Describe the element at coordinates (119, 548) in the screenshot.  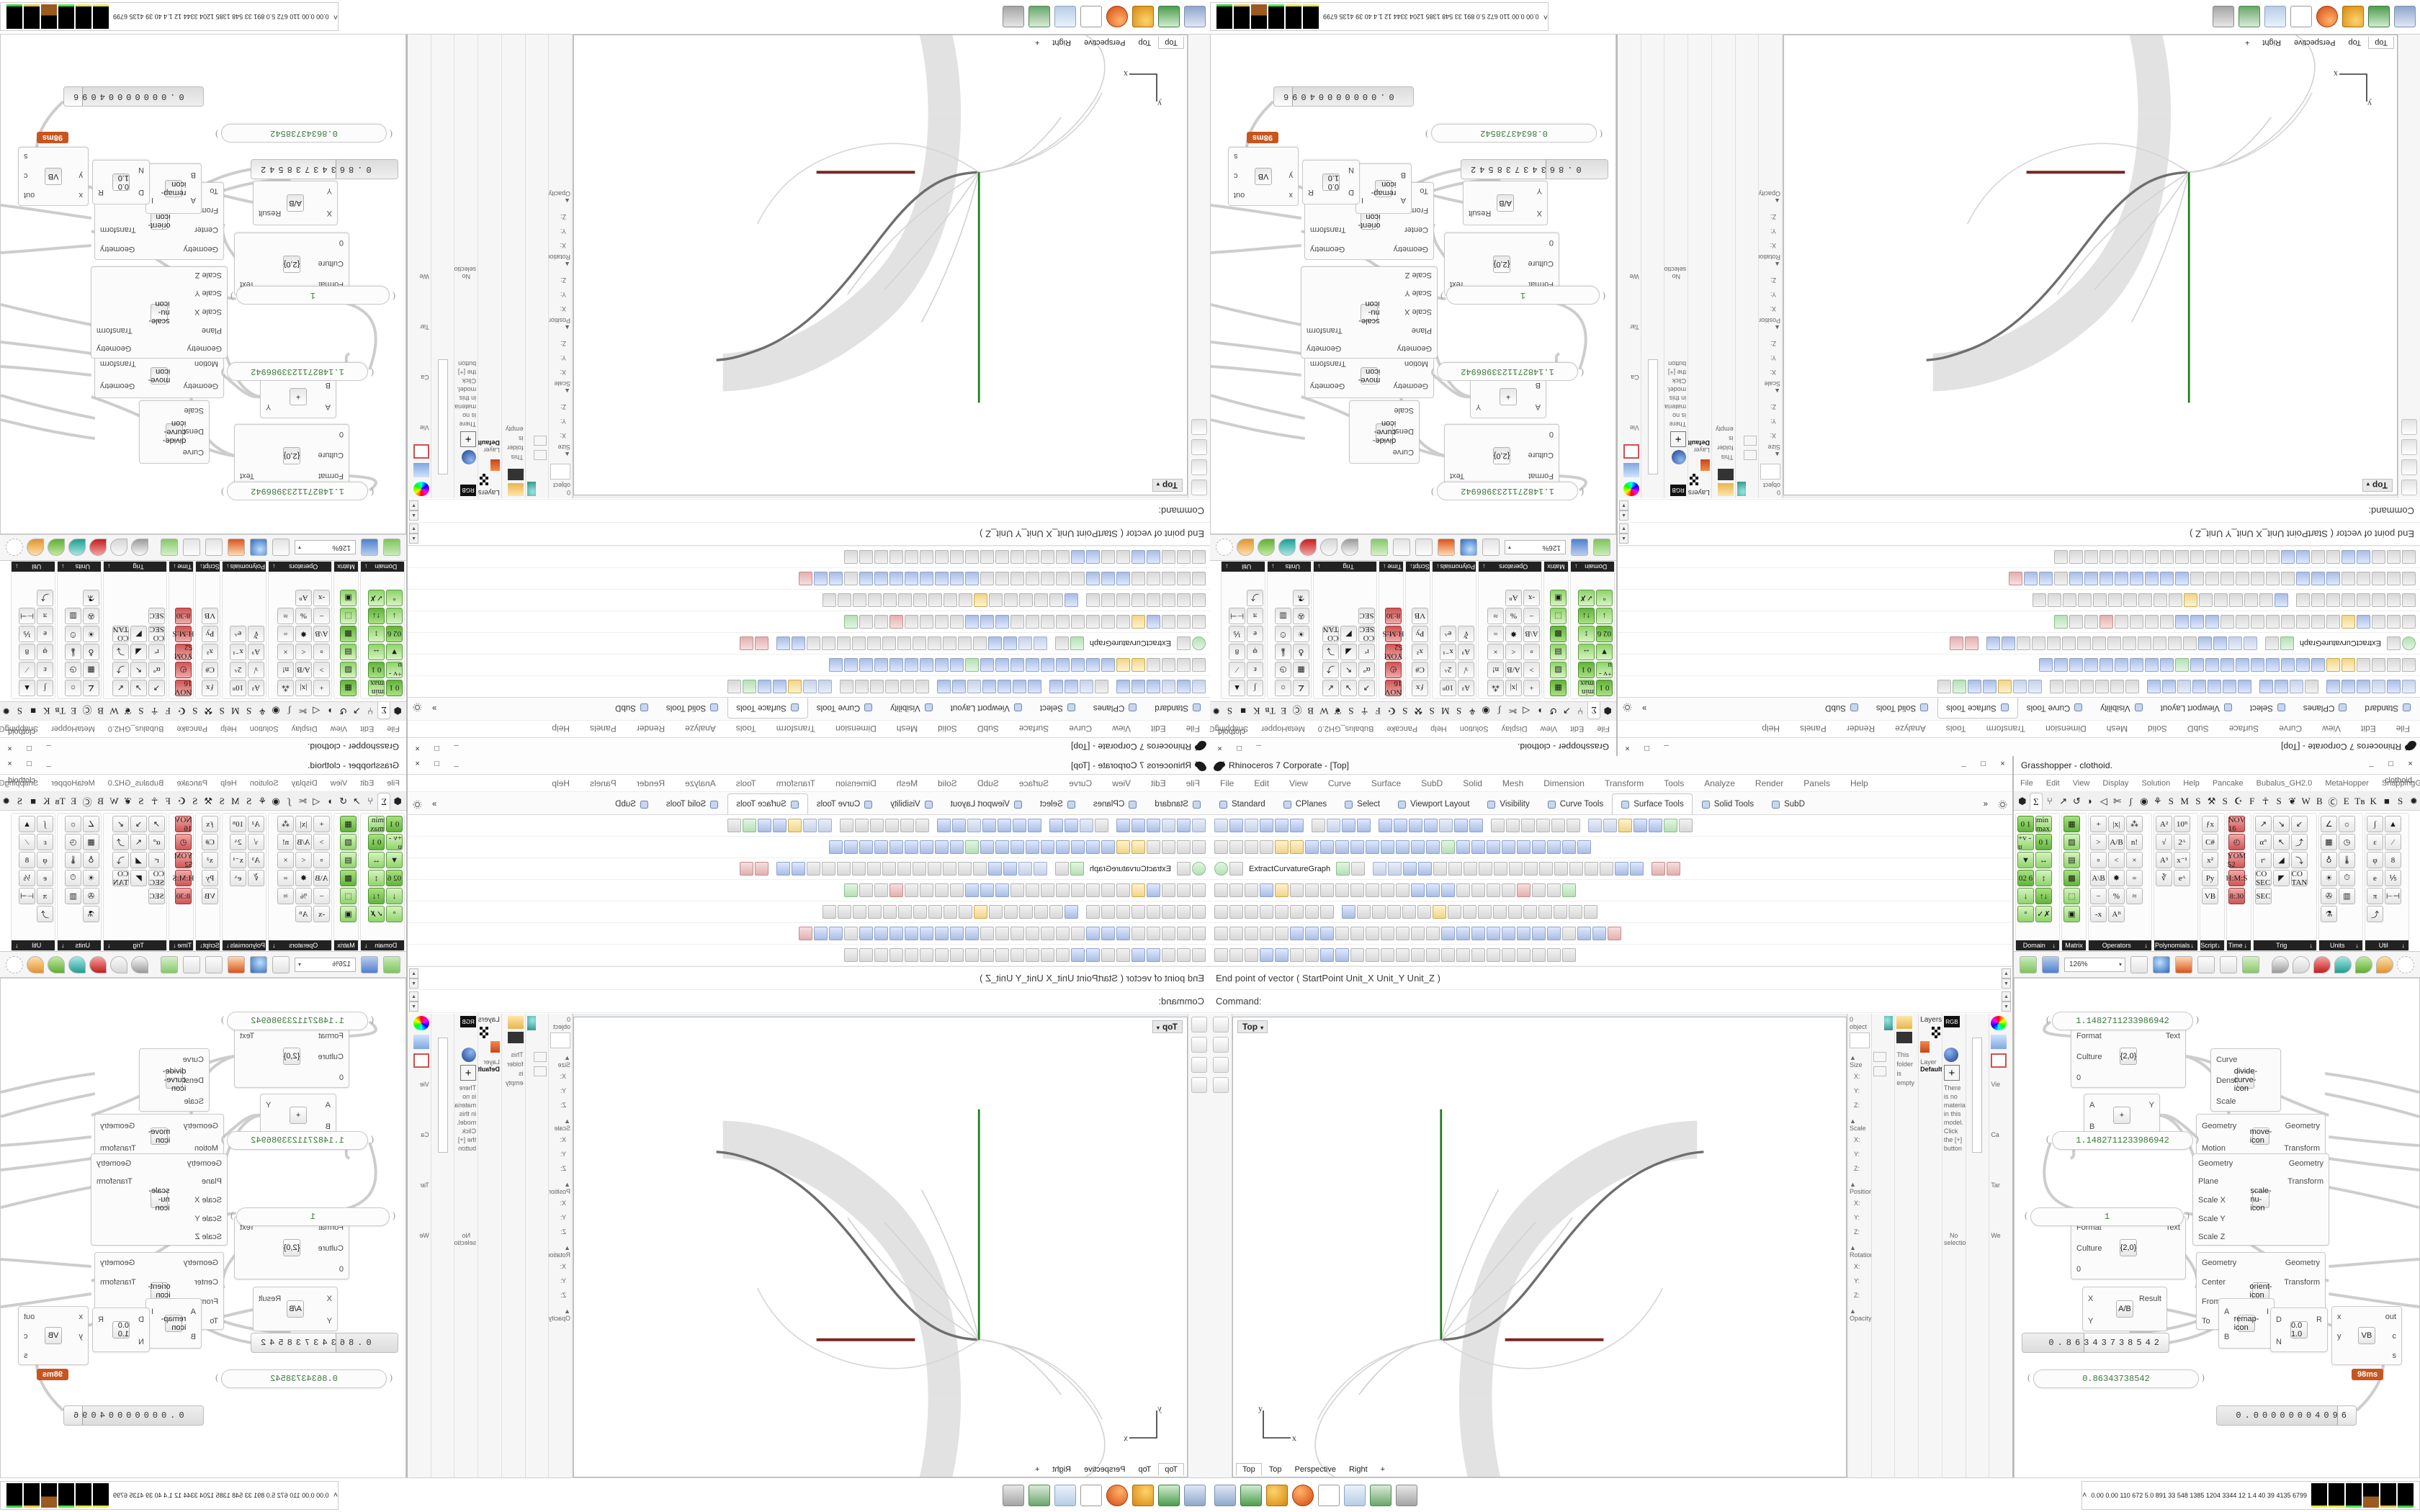
I see `wireframe-preview-icon` at that location.